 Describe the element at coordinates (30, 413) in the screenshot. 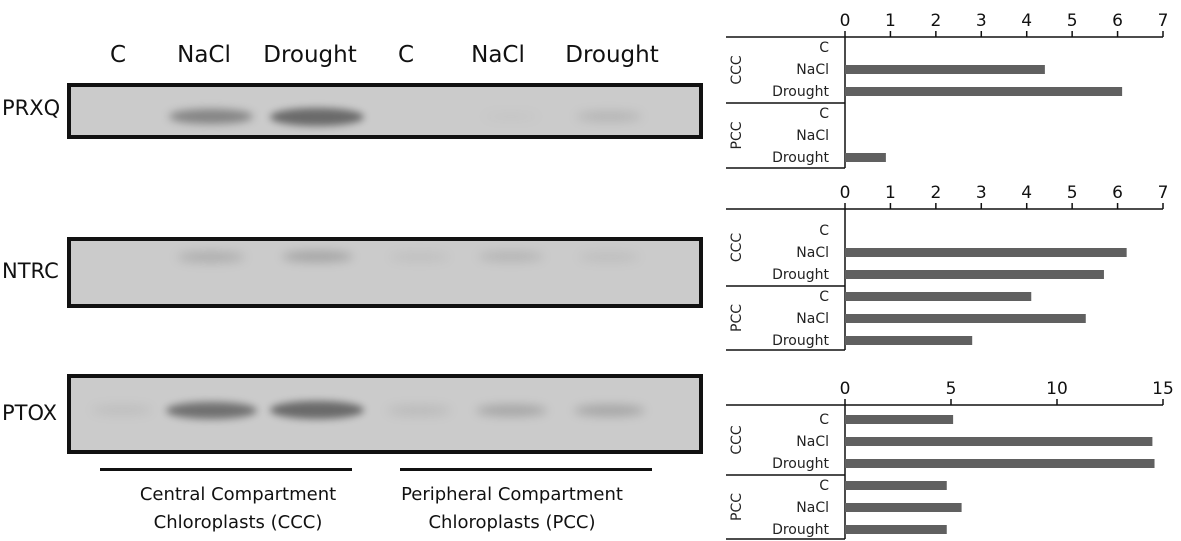

I see `blot-label-ptox: PTOX` at that location.